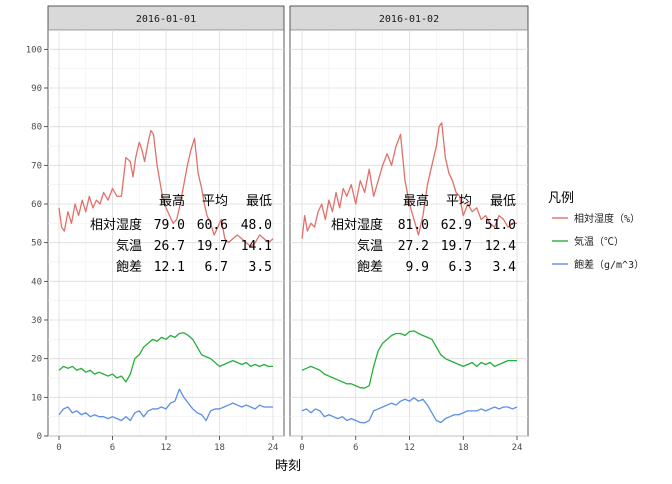 The width and height of the screenshot is (672, 484). Describe the element at coordinates (36, 360) in the screenshot. I see `y-tick-label: 20` at that location.